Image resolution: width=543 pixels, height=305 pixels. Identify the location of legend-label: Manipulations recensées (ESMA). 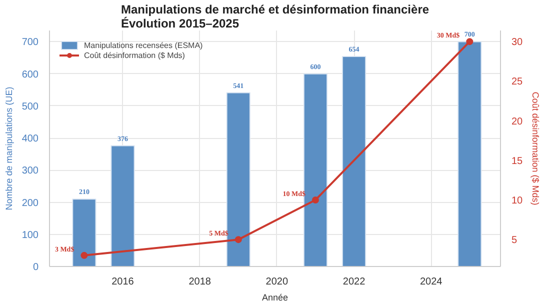
(143, 45).